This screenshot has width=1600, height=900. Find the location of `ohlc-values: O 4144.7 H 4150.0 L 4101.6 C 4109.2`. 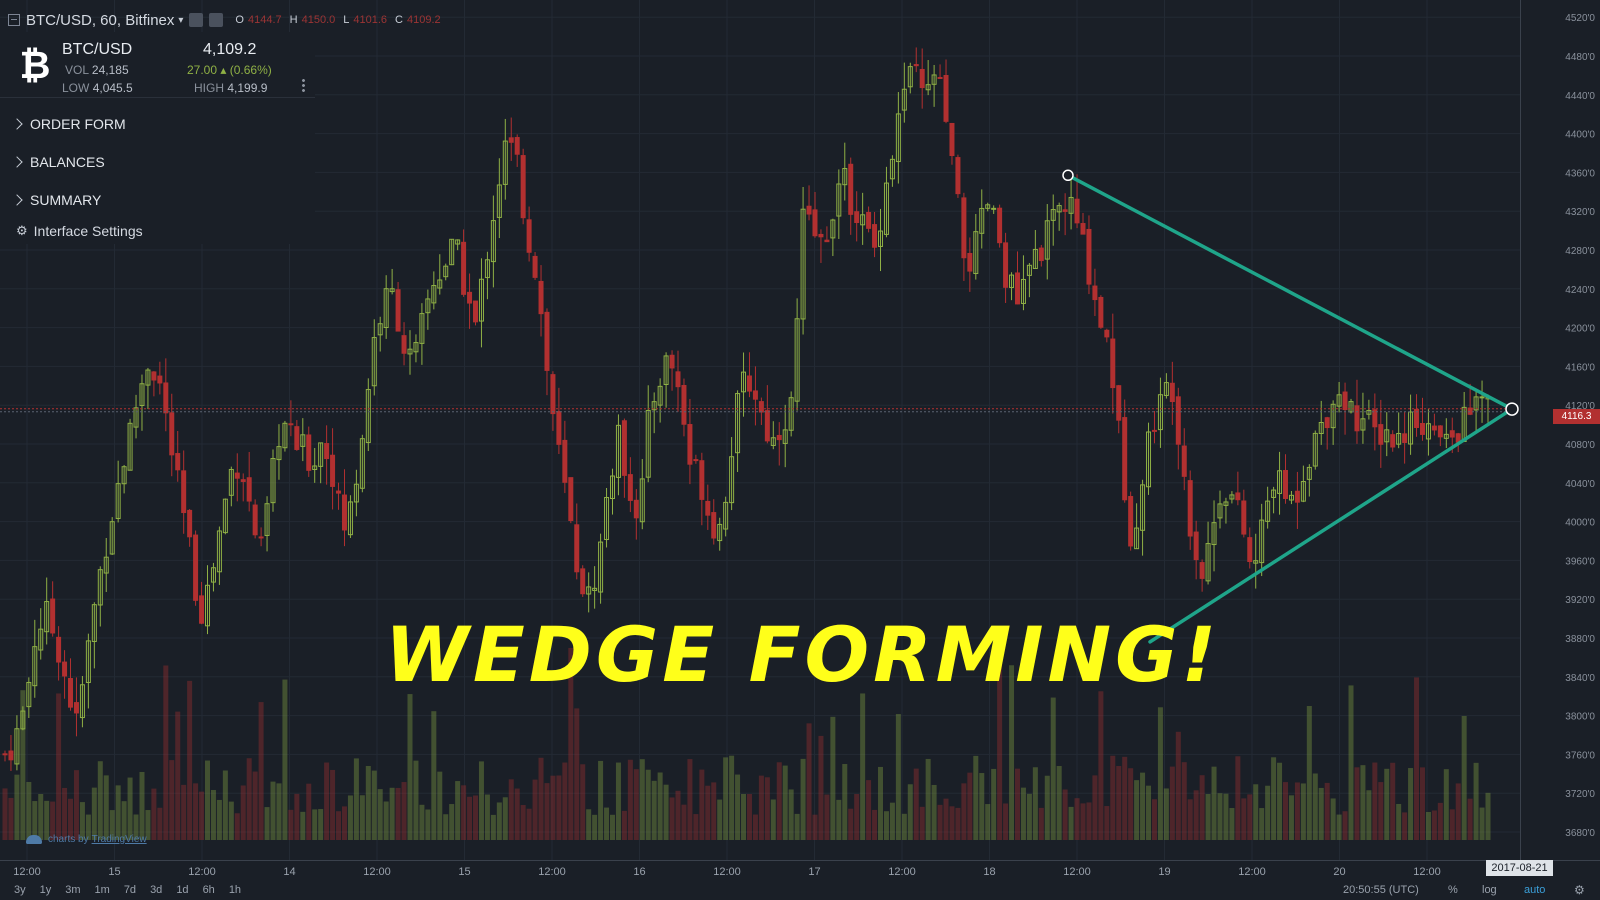

ohlc-values: O 4144.7 H 4150.0 L 4101.6 C 4109.2 is located at coordinates (339, 20).